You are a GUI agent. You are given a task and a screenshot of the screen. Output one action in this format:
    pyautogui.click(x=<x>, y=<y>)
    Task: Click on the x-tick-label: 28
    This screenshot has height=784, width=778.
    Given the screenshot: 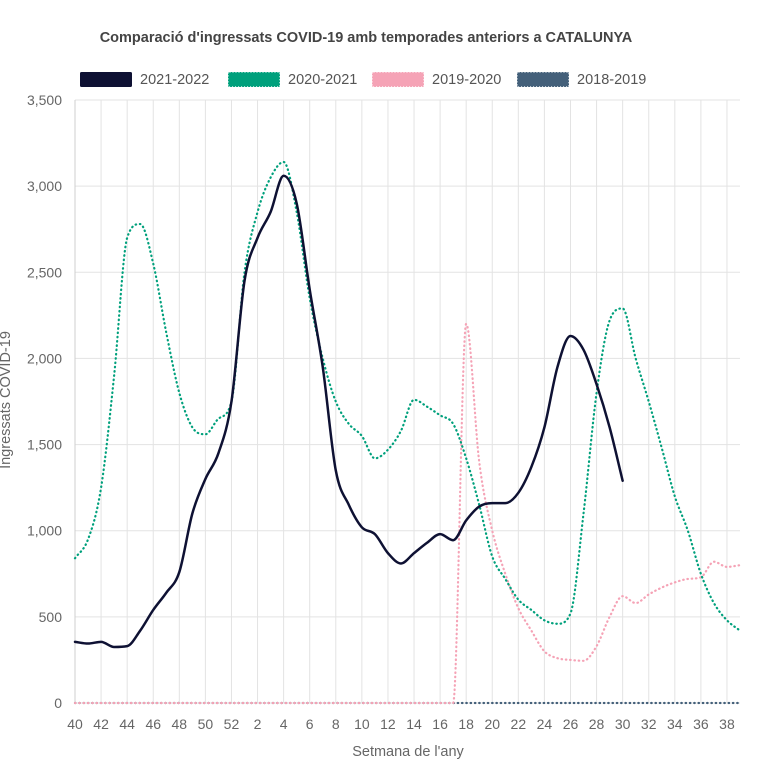 What is the action you would take?
    pyautogui.click(x=597, y=724)
    